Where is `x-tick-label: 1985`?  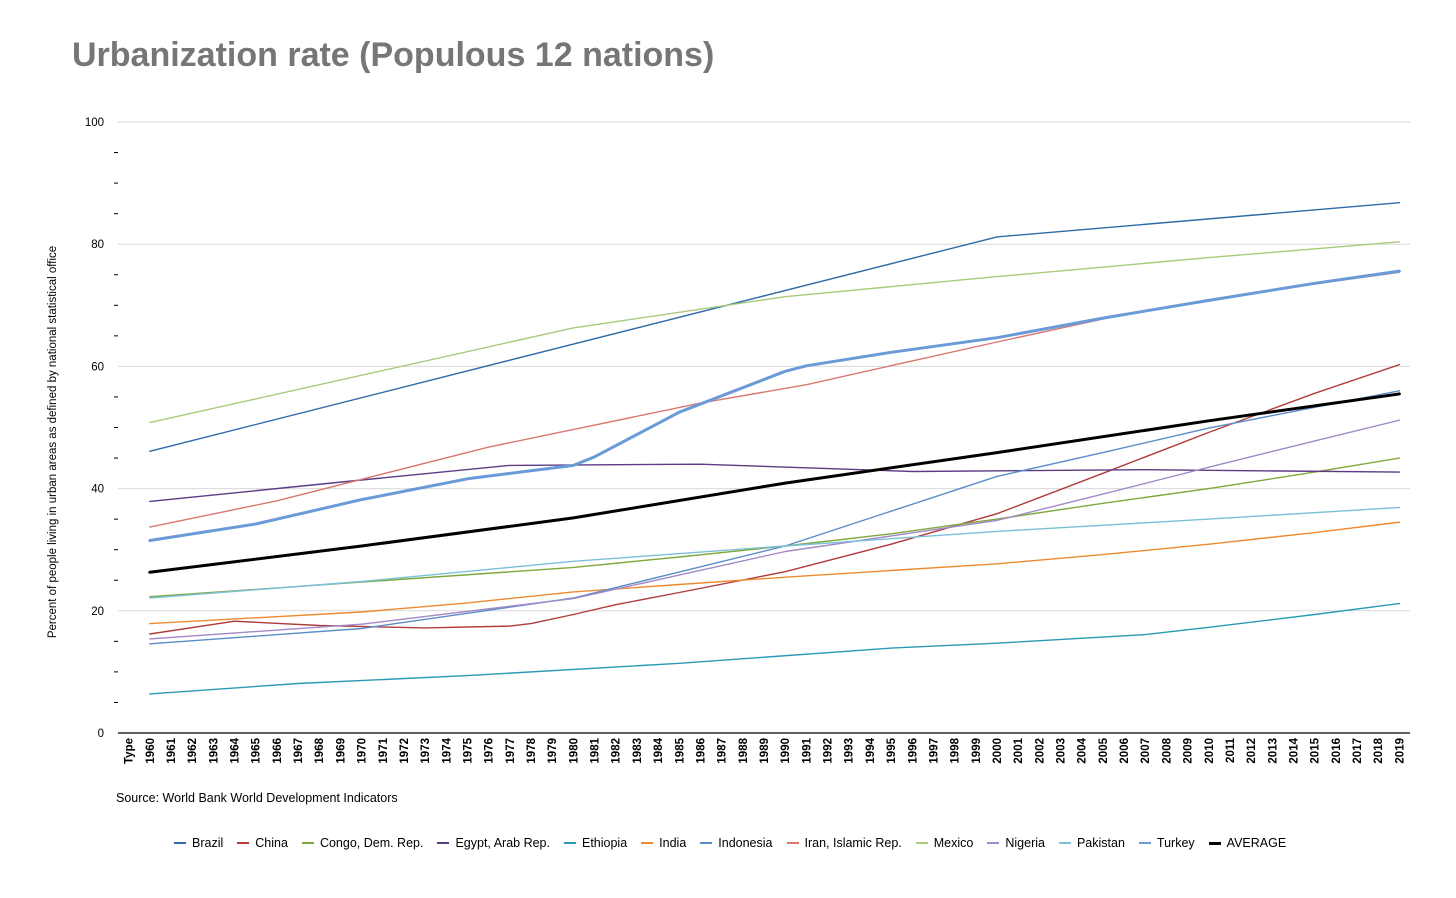 x-tick-label: 1985 is located at coordinates (680, 750).